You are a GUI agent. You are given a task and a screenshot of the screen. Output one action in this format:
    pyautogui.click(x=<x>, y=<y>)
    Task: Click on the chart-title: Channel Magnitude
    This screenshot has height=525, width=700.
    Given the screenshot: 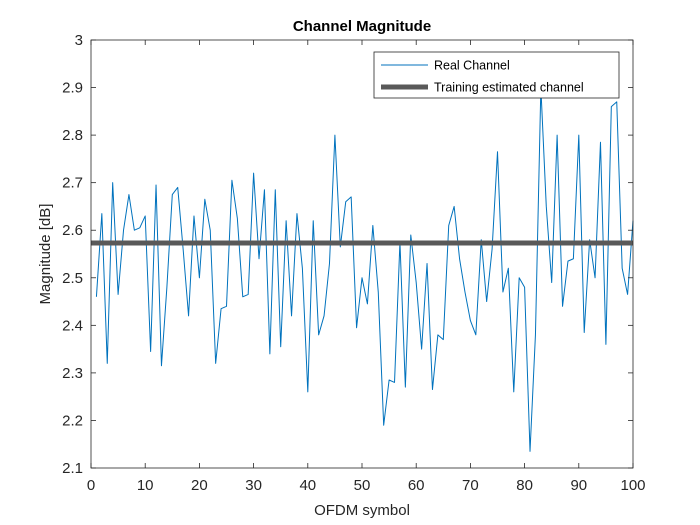 What is the action you would take?
    pyautogui.click(x=362, y=26)
    